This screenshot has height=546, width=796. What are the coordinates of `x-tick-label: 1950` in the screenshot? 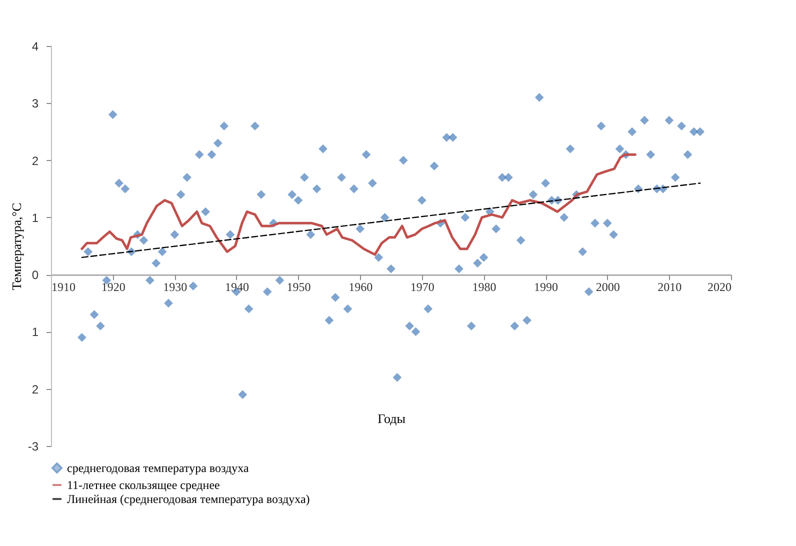 It's located at (298, 287).